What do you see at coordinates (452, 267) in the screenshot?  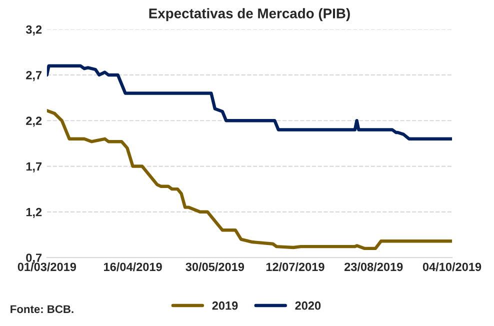 I see `x-tick-label: 04/10/2019` at bounding box center [452, 267].